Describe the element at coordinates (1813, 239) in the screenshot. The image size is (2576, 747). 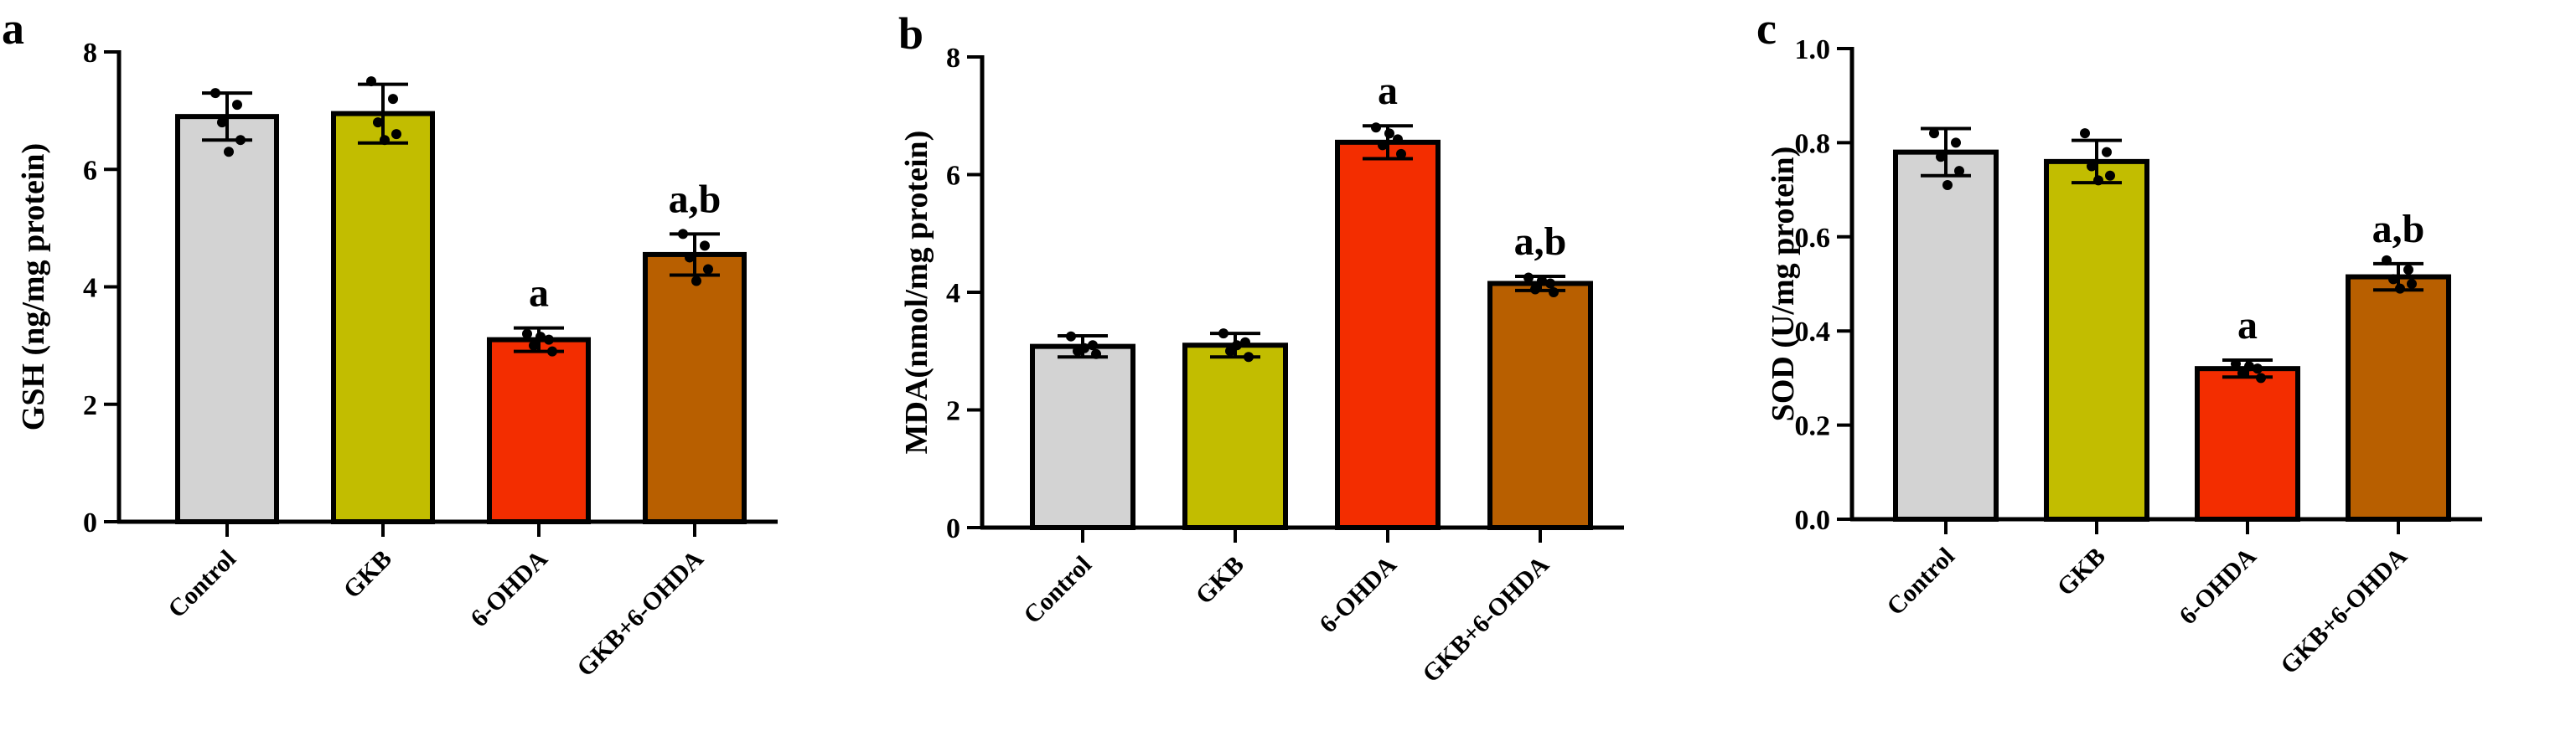
I see `y-tick-label: 0.6` at that location.